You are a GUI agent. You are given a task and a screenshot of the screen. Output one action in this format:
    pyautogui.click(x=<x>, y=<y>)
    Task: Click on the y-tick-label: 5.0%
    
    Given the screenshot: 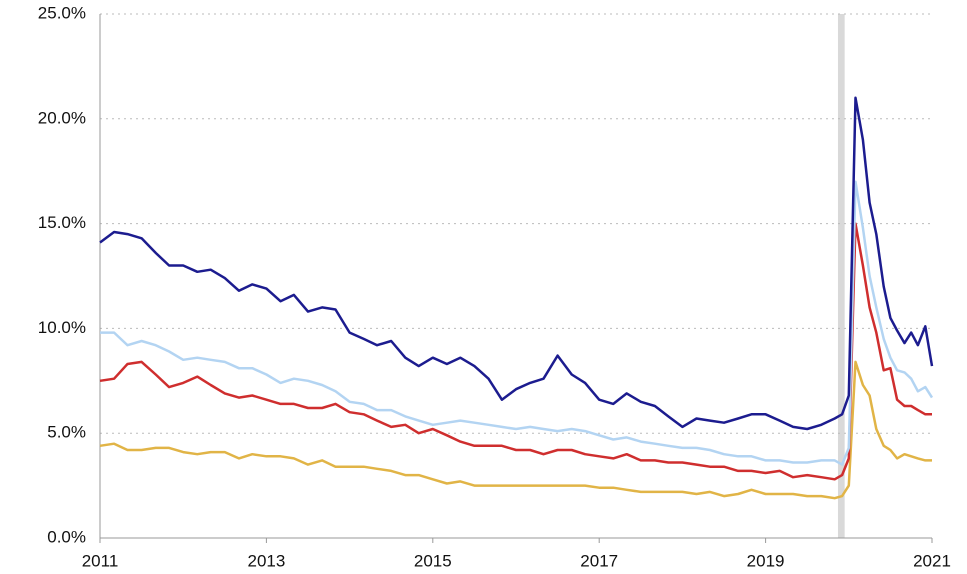 What is the action you would take?
    pyautogui.click(x=66, y=432)
    